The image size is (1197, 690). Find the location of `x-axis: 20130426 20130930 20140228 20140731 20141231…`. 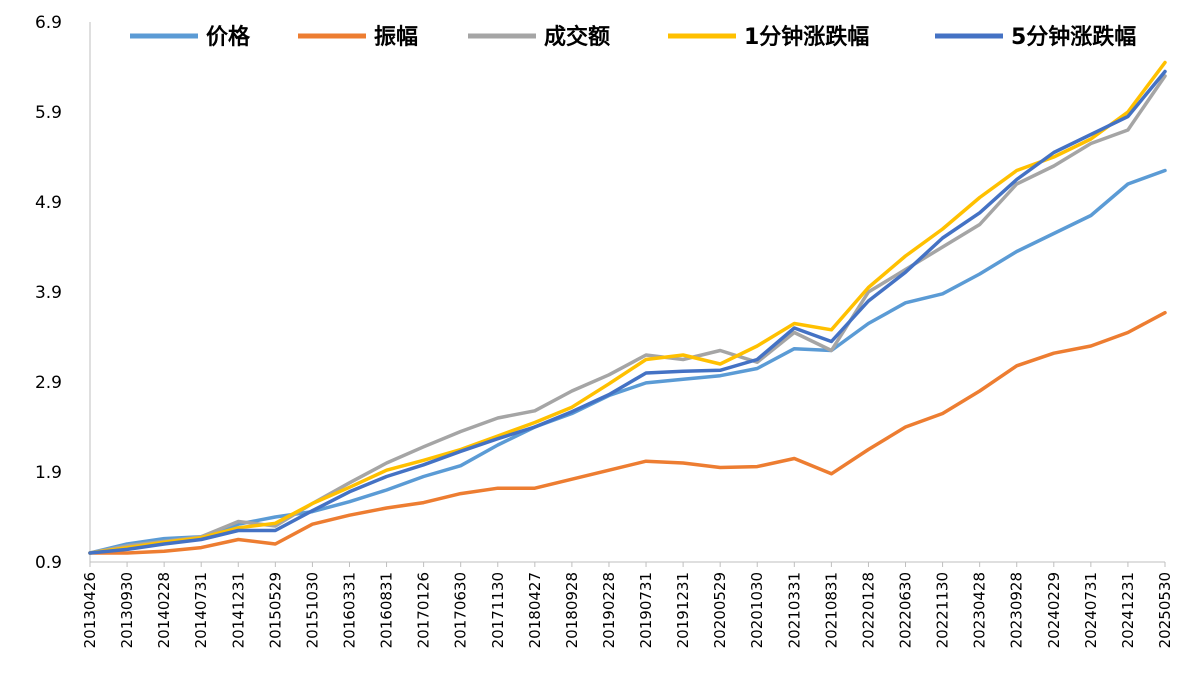

x-axis: 20130426 20130930 20140228 20140731 20141231… is located at coordinates (627, 604).